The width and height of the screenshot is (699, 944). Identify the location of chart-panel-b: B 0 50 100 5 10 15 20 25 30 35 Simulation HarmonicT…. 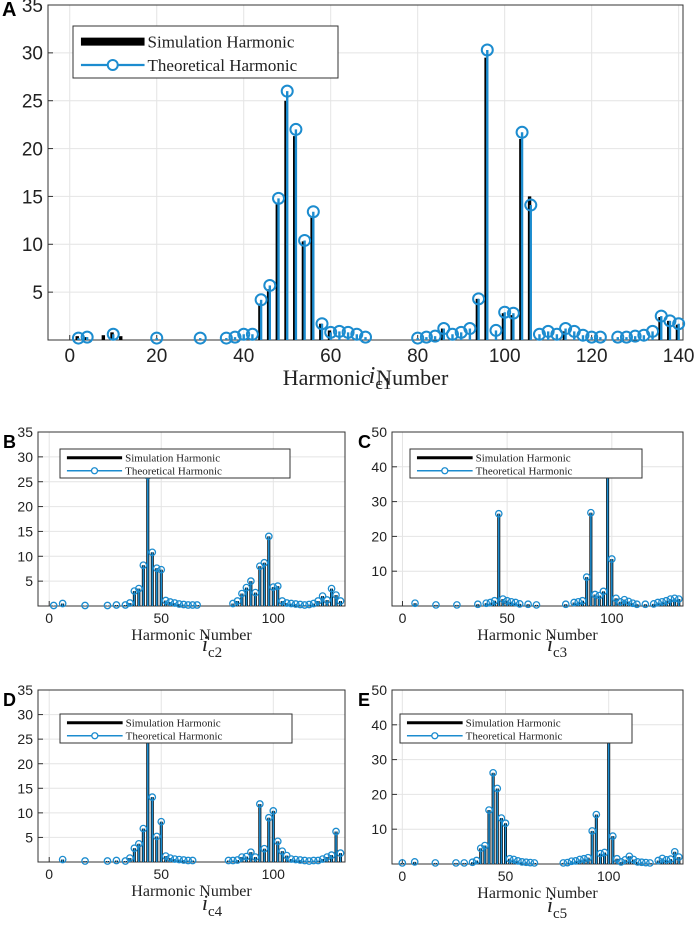
(174, 542).